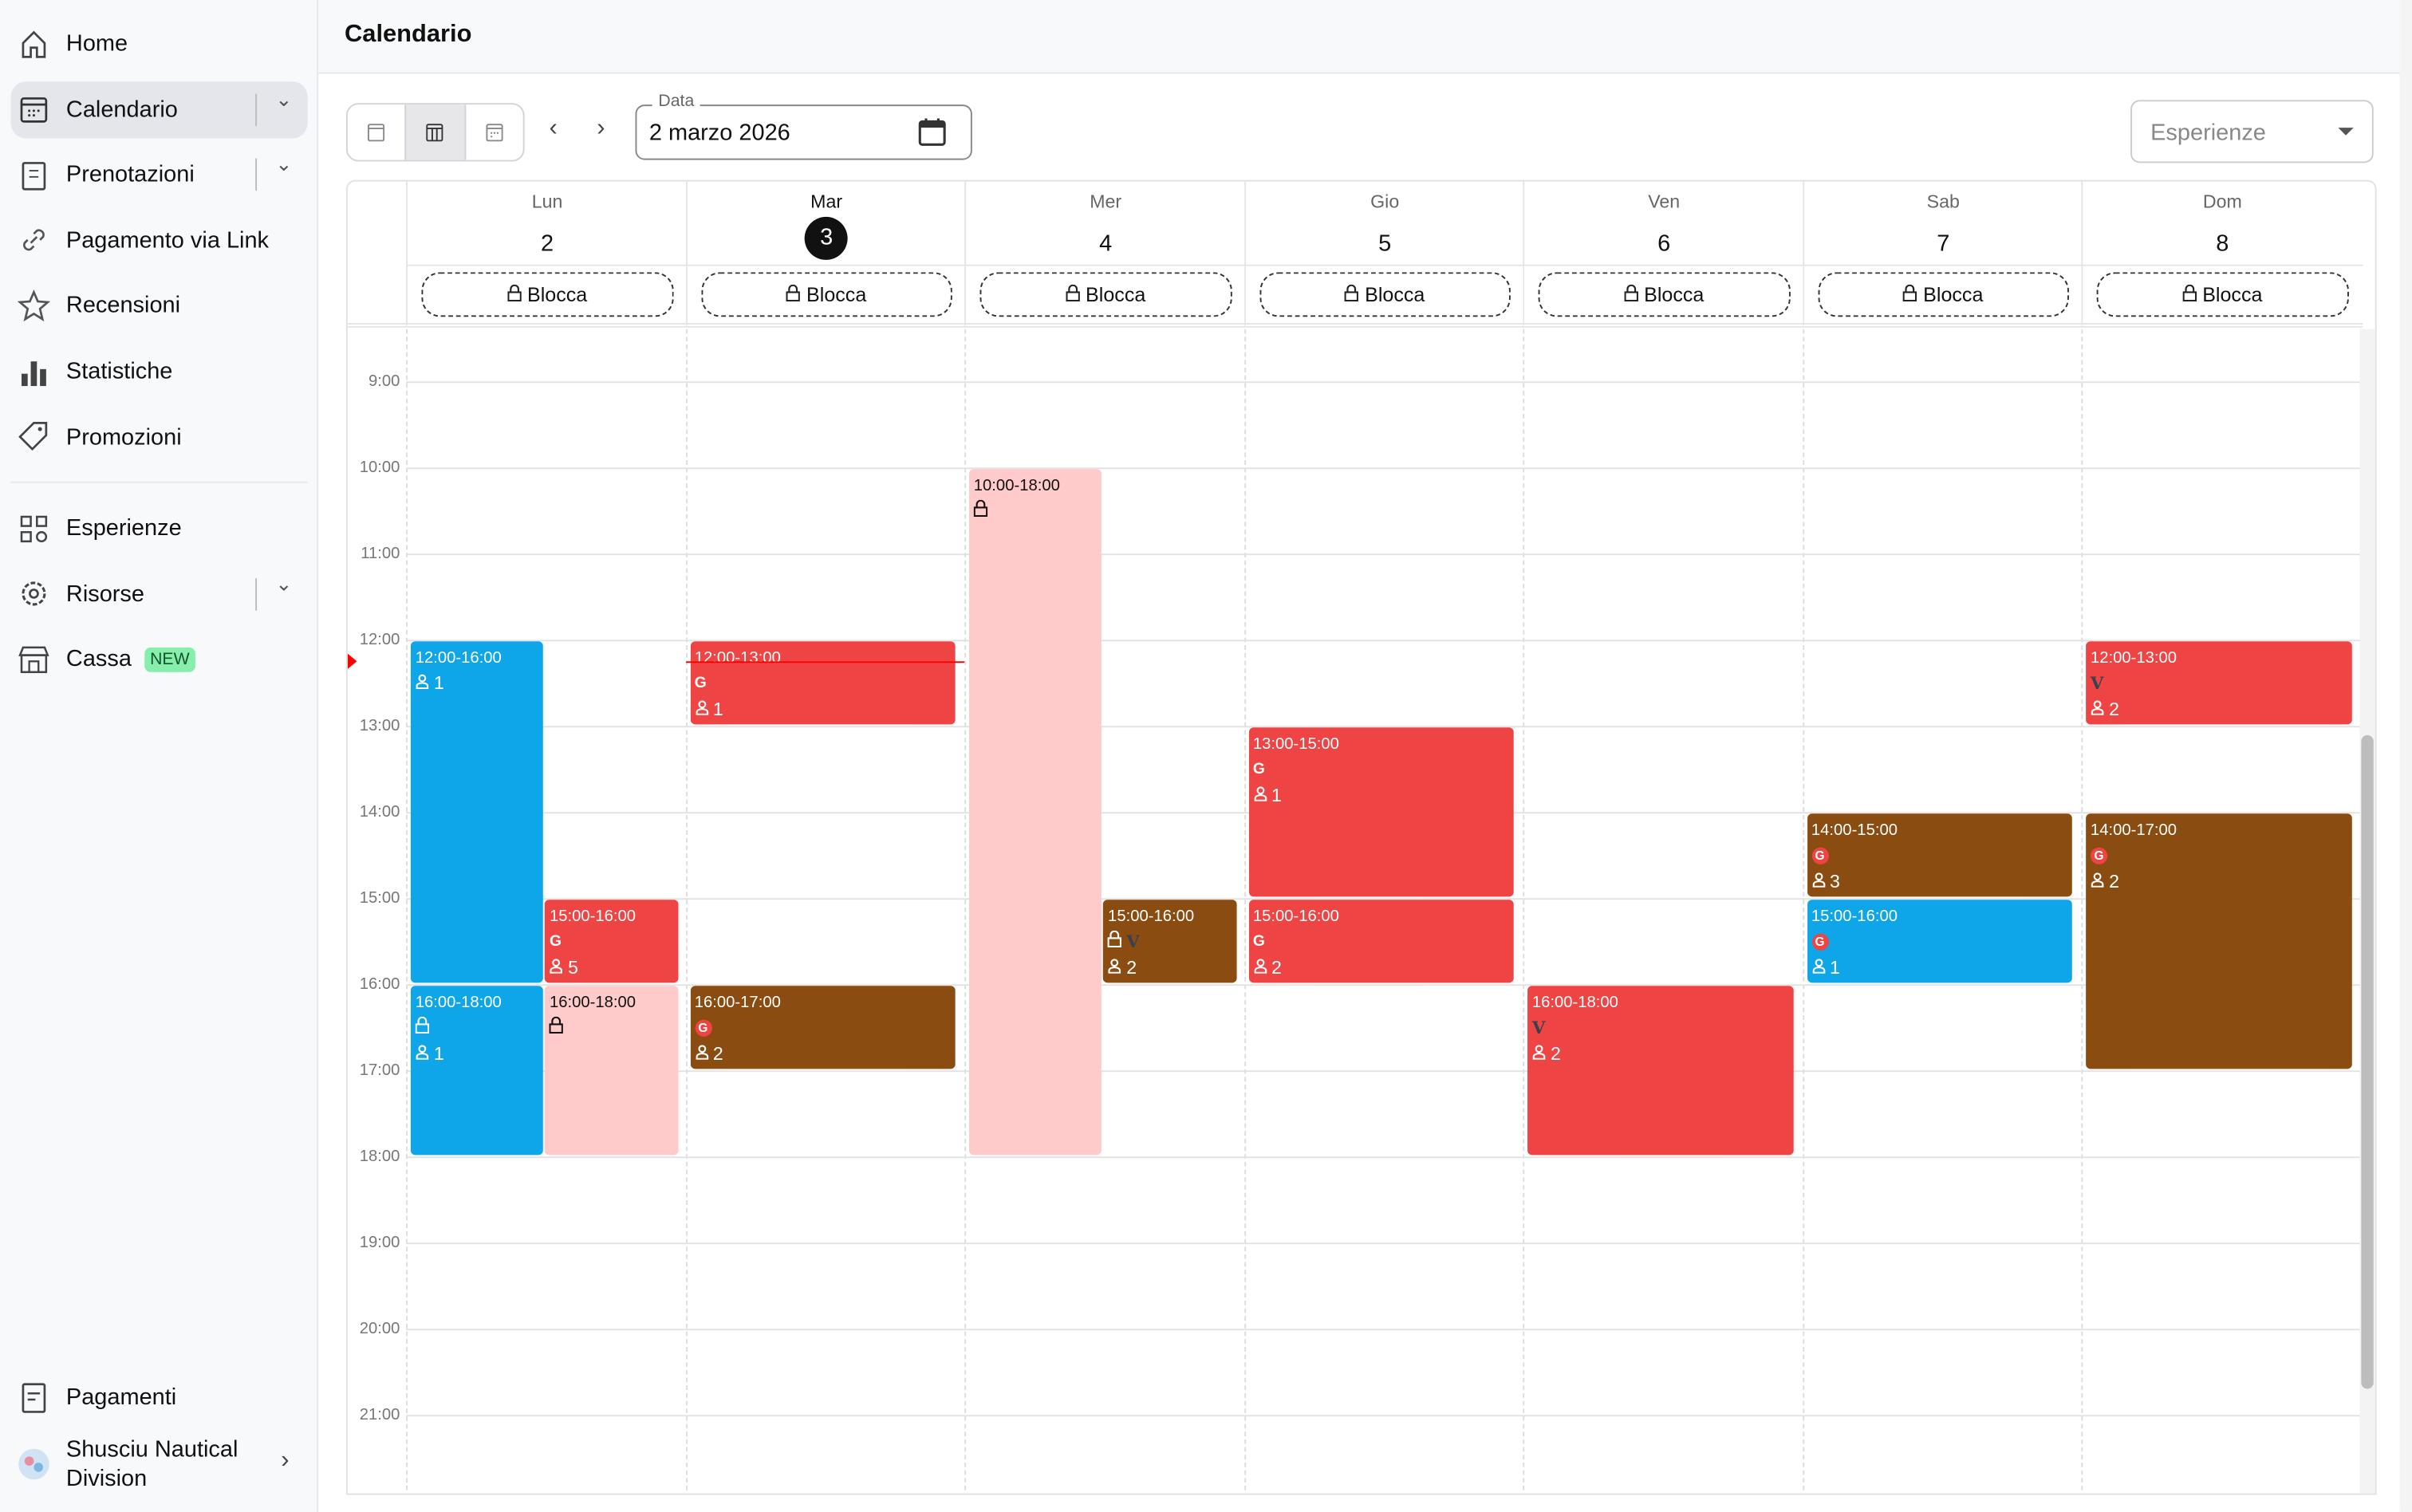 This screenshot has height=1512, width=2412. I want to click on event-participants: 2, so click(1170, 968).